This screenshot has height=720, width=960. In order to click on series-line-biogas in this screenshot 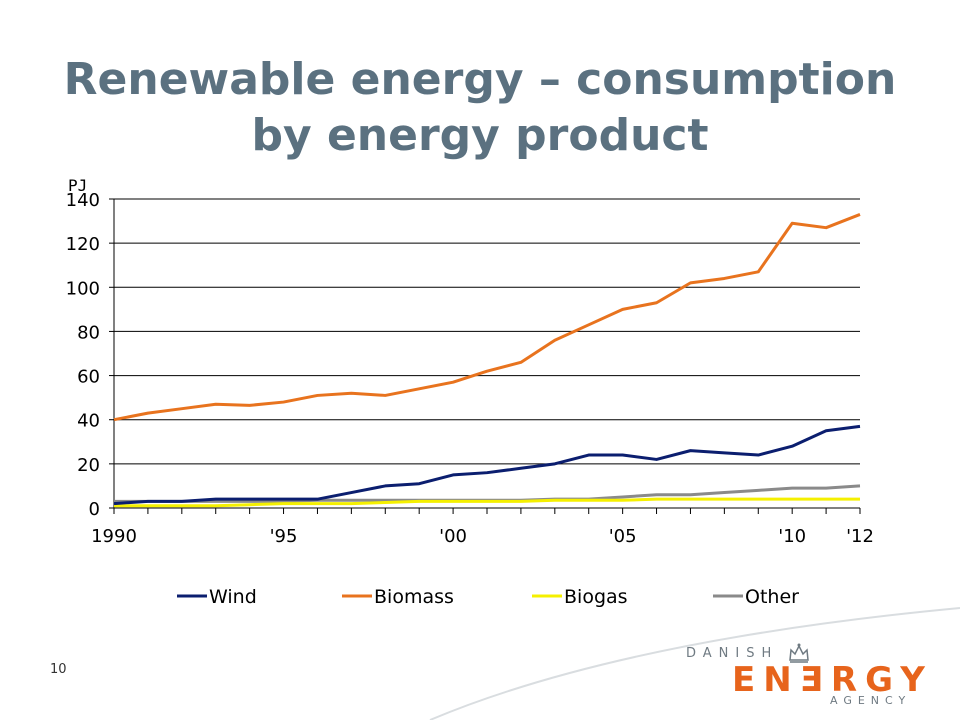, I will do `click(487, 502)`.